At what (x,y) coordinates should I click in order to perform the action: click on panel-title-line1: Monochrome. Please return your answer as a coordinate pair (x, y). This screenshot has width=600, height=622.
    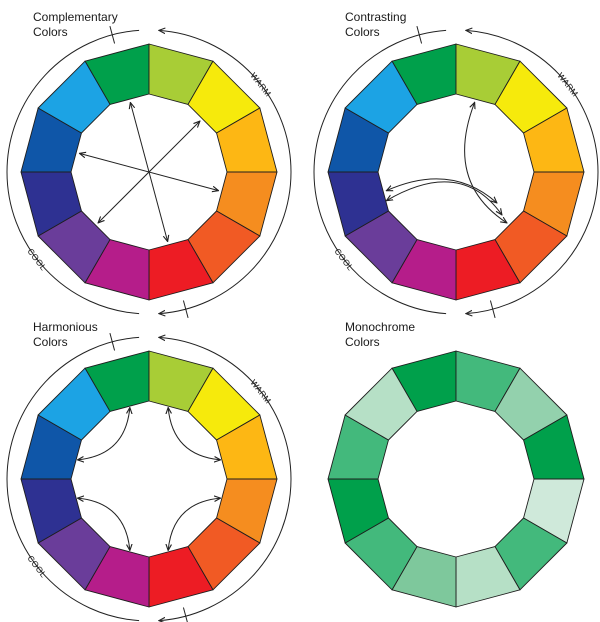
    Looking at the image, I should click on (380, 327).